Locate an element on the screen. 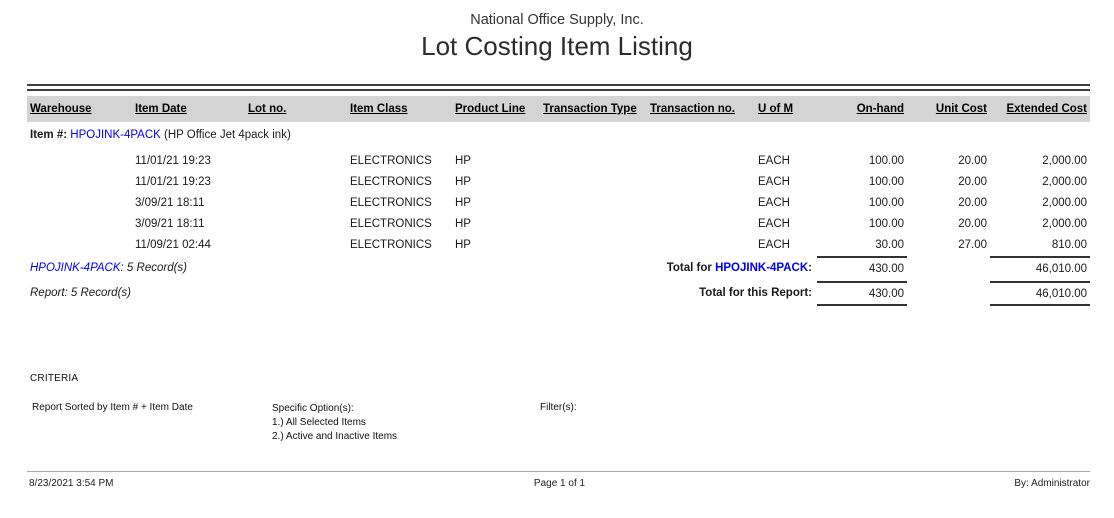  col-header-transaction-type: Transaction Type is located at coordinates (590, 109).